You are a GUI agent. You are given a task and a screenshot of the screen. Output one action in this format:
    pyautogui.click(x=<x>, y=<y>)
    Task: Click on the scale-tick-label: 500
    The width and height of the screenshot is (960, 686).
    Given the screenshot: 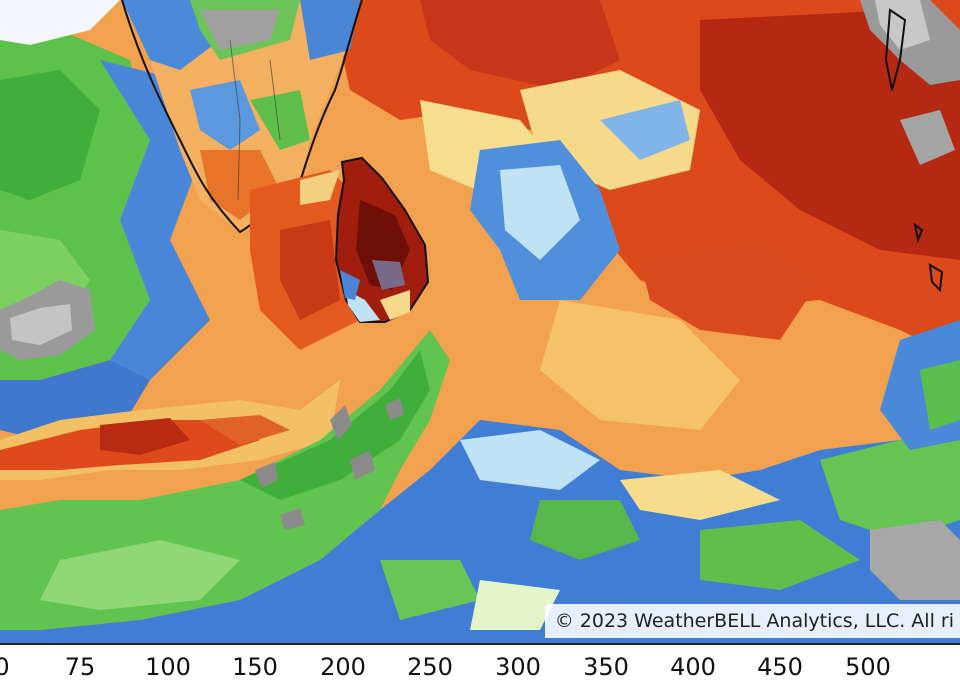 What is the action you would take?
    pyautogui.click(x=868, y=667)
    